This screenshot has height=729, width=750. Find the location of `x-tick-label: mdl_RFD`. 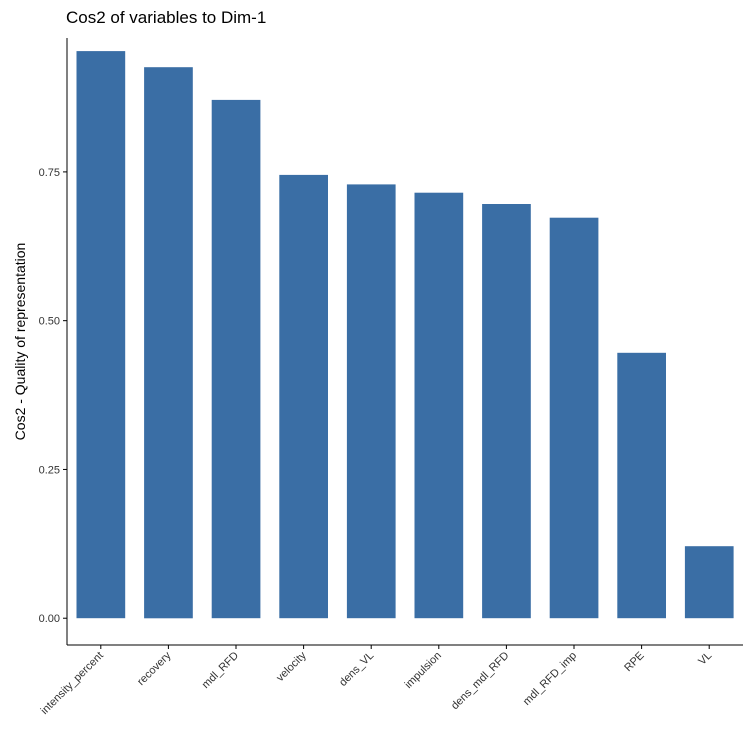

x-tick-label: mdl_RFD is located at coordinates (220, 670).